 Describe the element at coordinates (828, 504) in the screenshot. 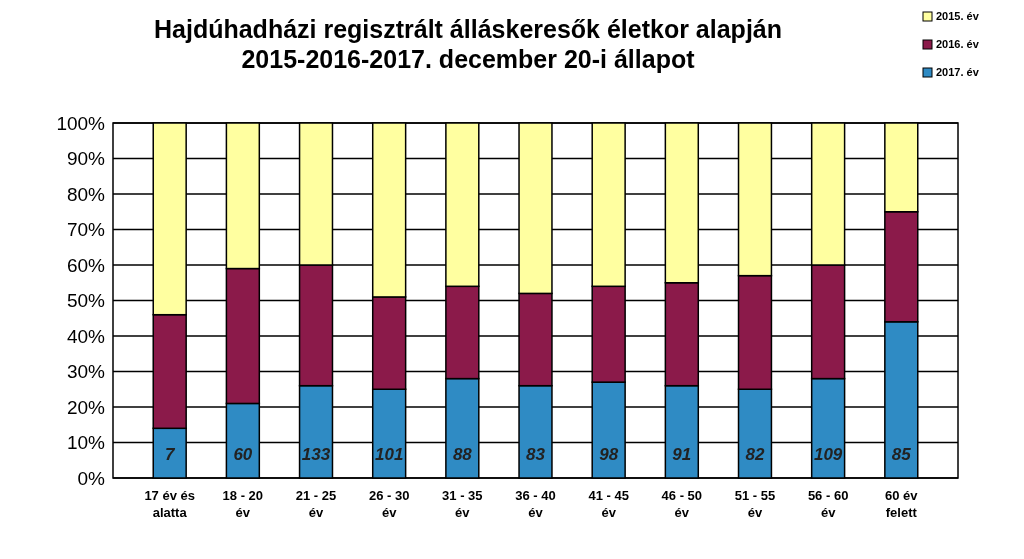

I see `x-tick-label: 56 - 60 év` at that location.